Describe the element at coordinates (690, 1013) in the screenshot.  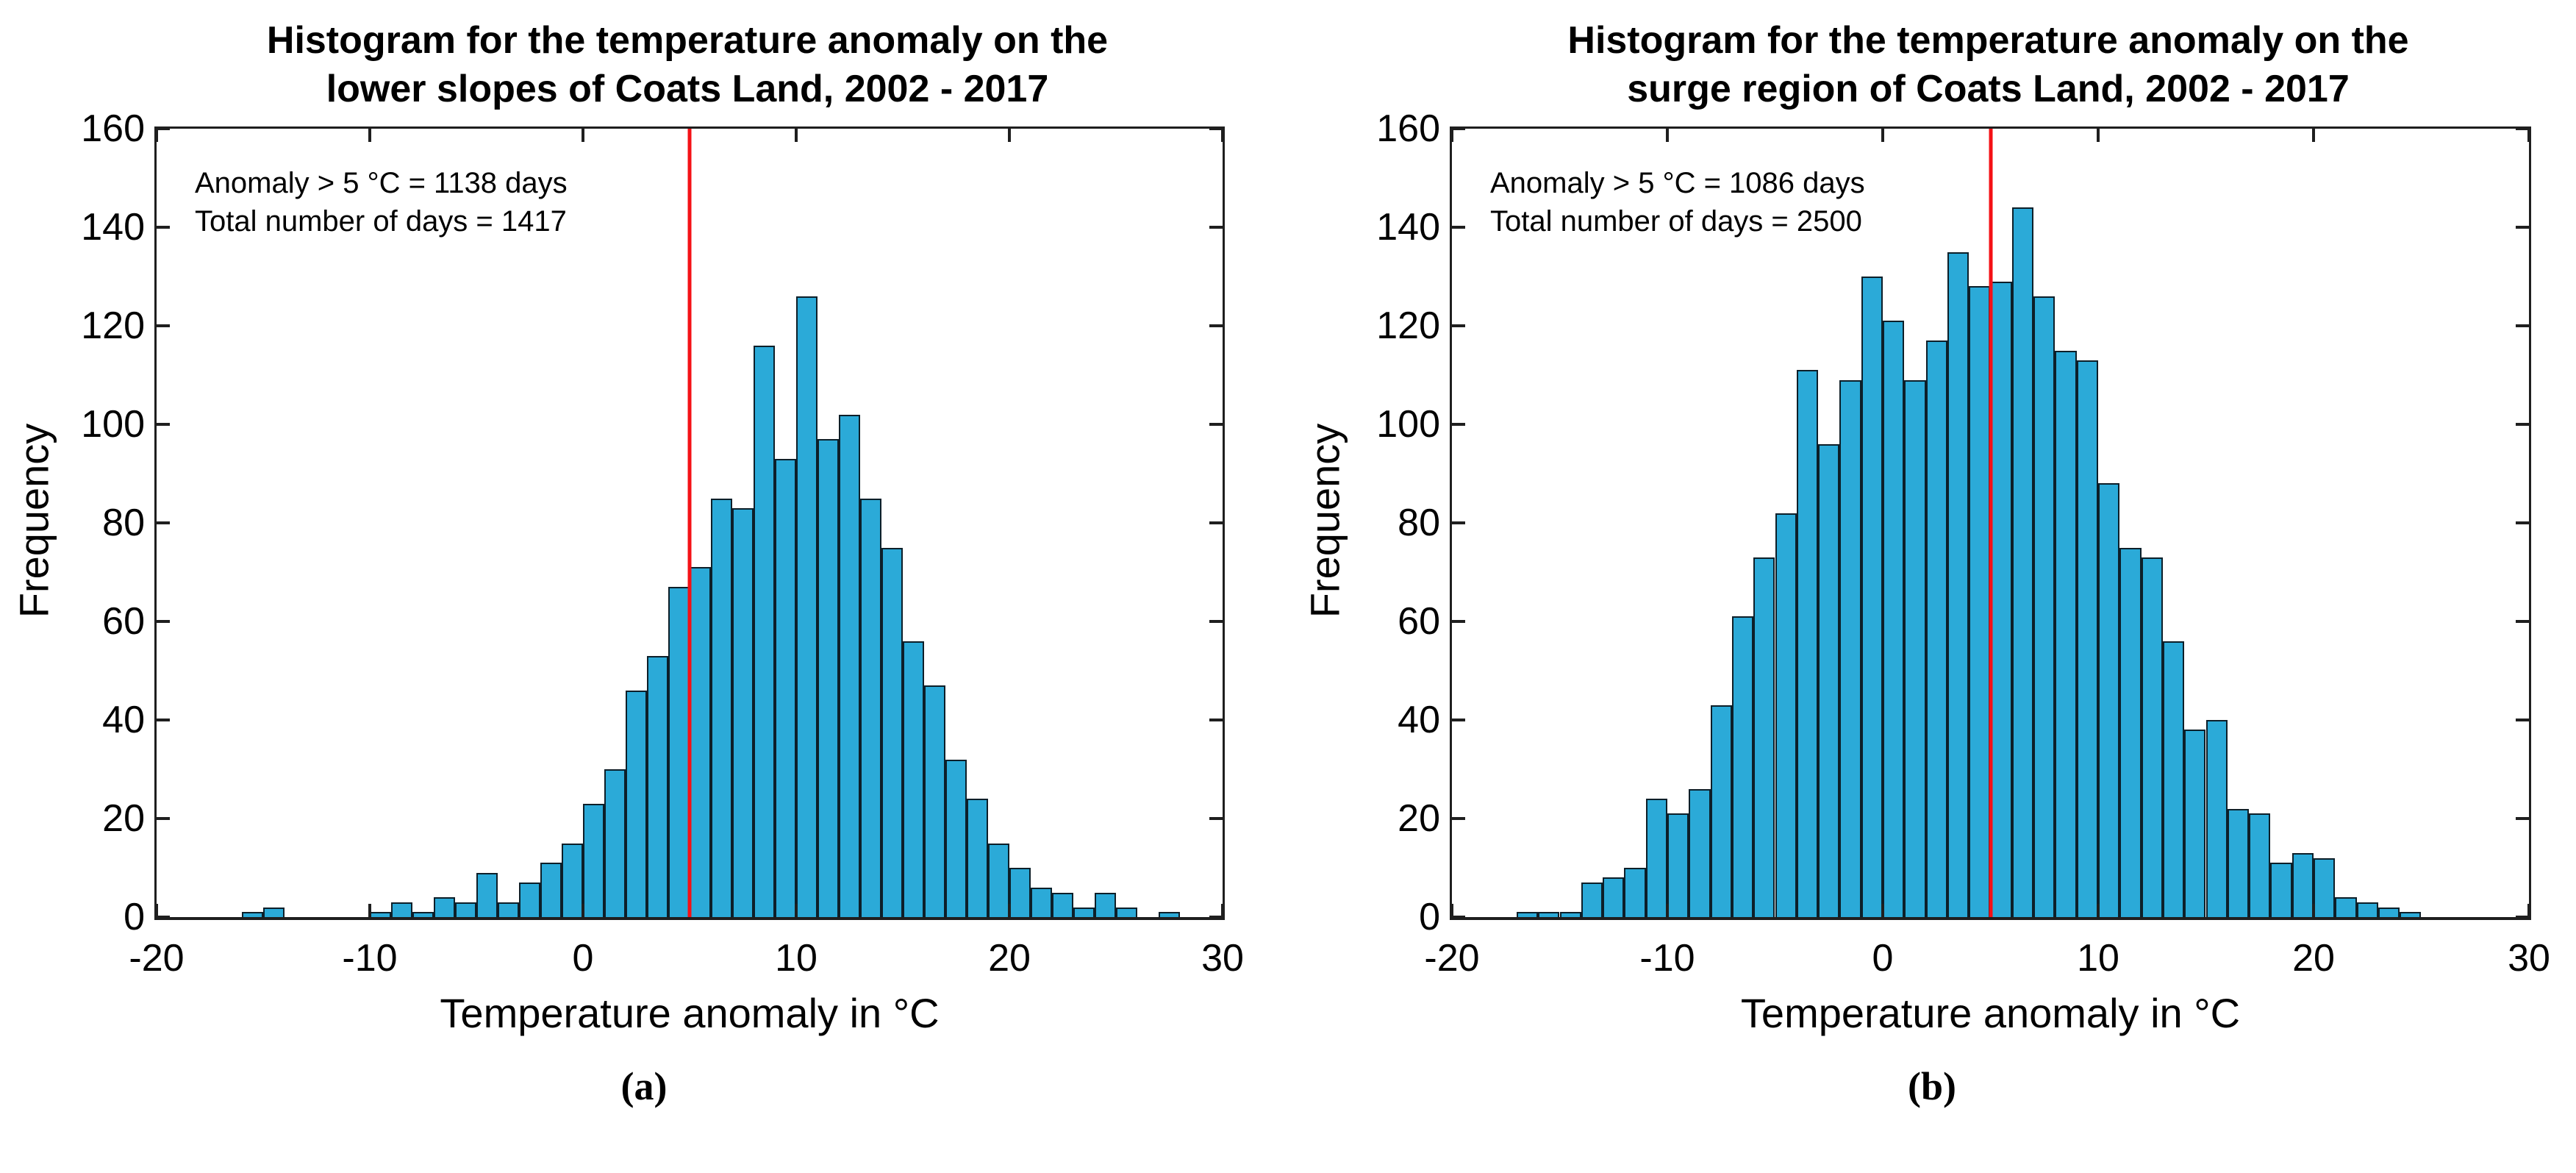
I see `x-axis-label-a: Temperature anomaly in °C` at that location.